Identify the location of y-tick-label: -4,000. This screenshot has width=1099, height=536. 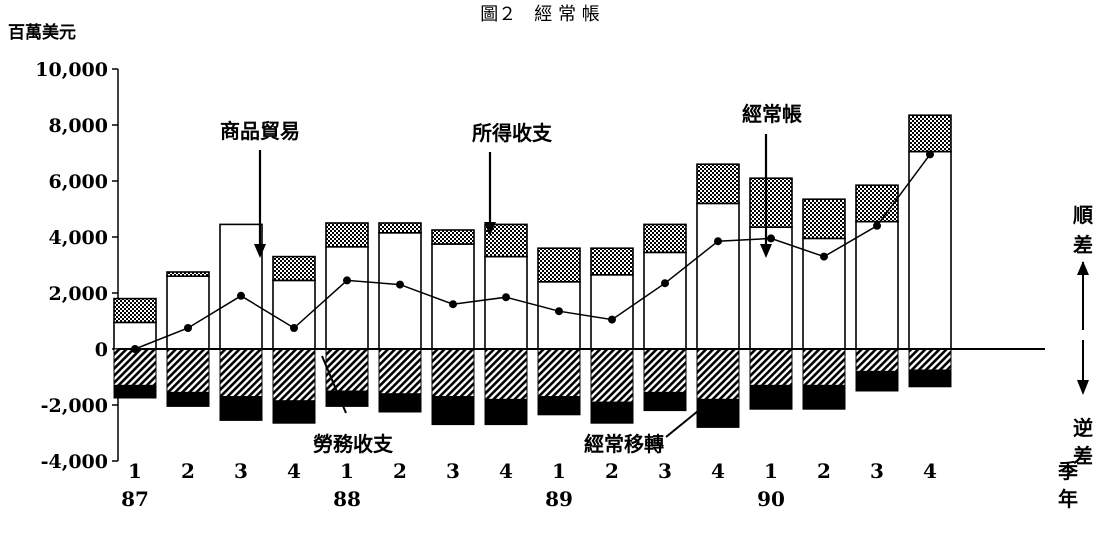
(74, 462).